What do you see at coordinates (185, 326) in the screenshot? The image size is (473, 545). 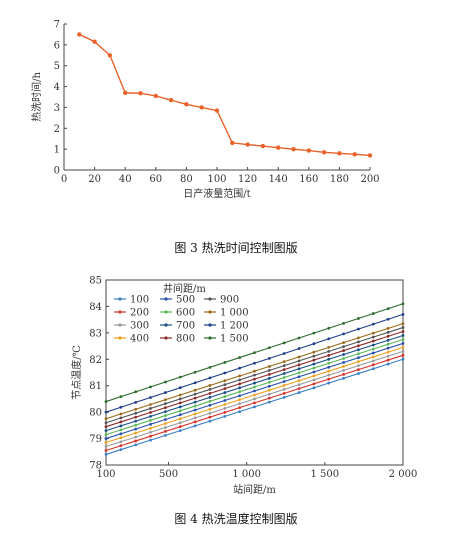 I see `legend-label: 700` at bounding box center [185, 326].